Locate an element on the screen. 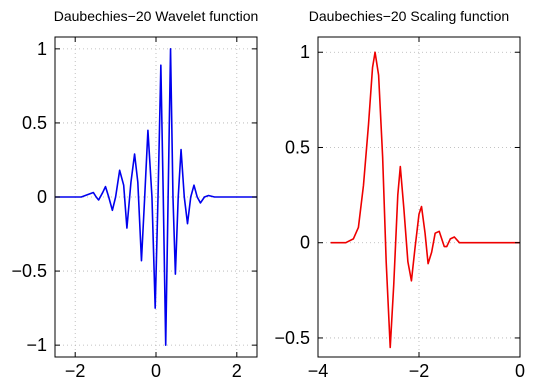 The width and height of the screenshot is (541, 379). chart-title: Daubechies−20 Wavelet function is located at coordinates (156, 16).